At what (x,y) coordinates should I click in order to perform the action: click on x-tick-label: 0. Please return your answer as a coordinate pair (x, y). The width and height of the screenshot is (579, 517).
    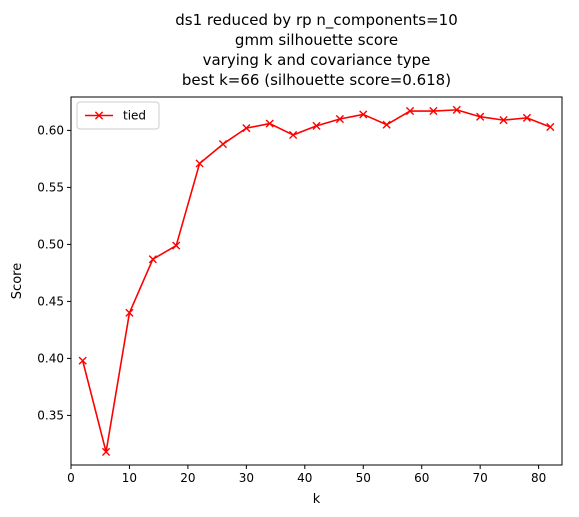
    Looking at the image, I should click on (71, 478).